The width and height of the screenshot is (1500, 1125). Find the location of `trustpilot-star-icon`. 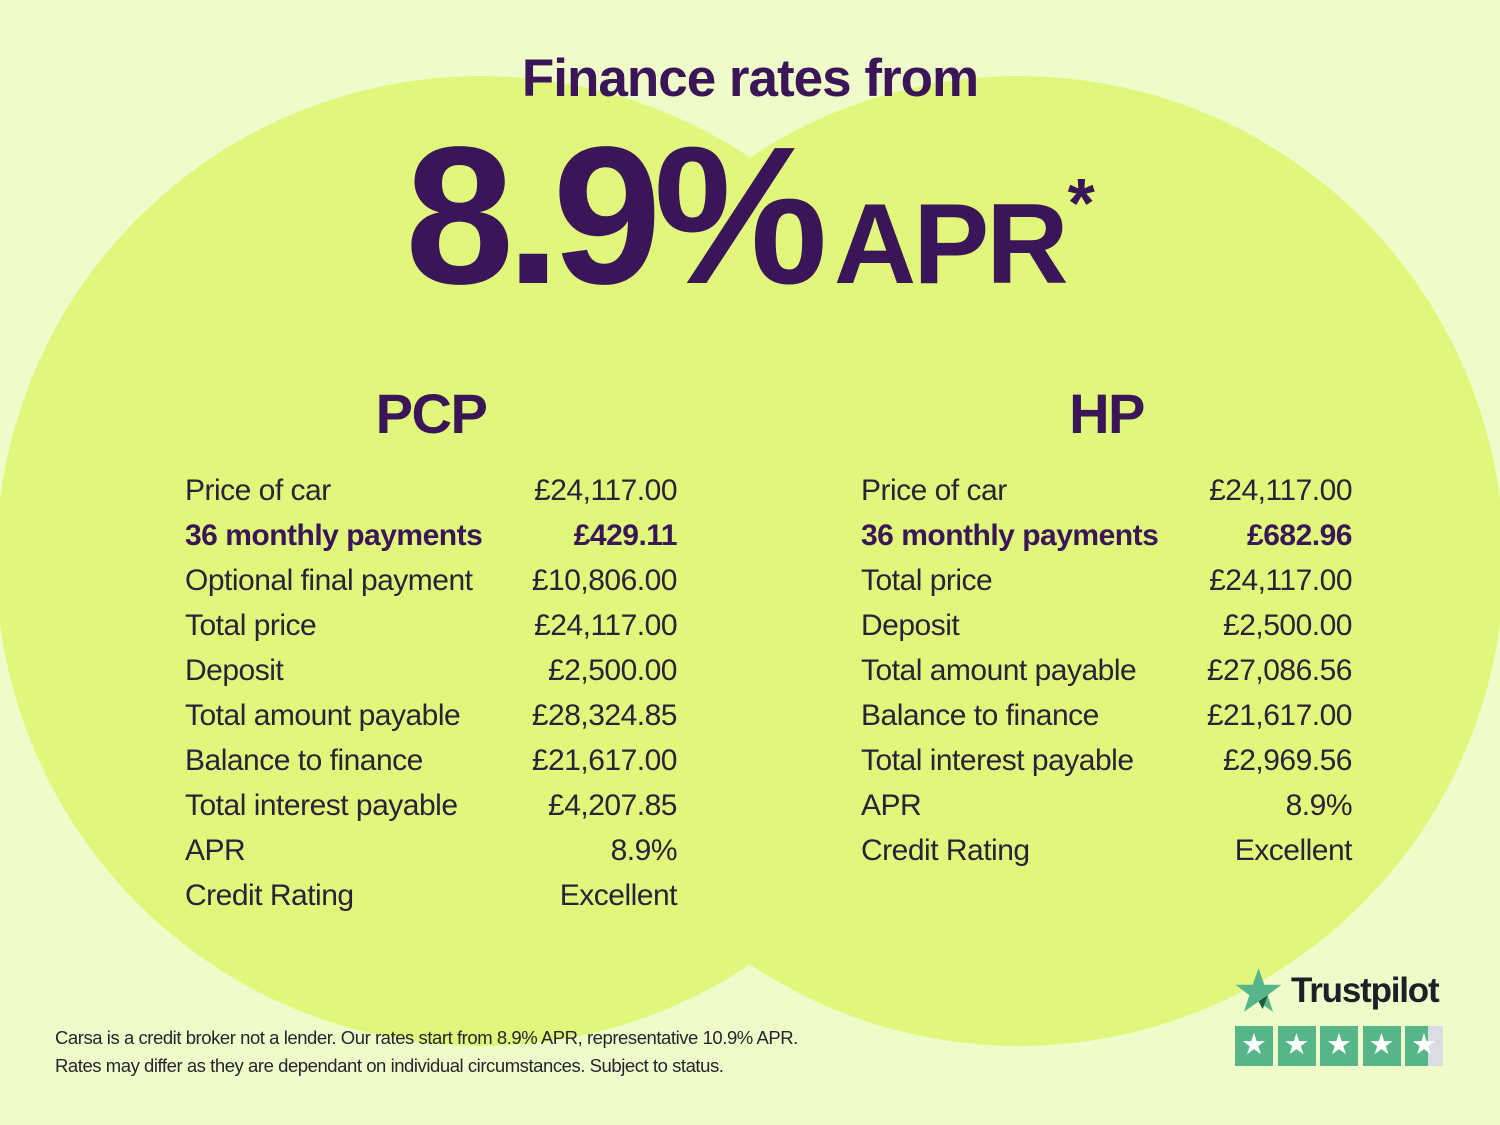

trustpilot-star-icon is located at coordinates (1258, 990).